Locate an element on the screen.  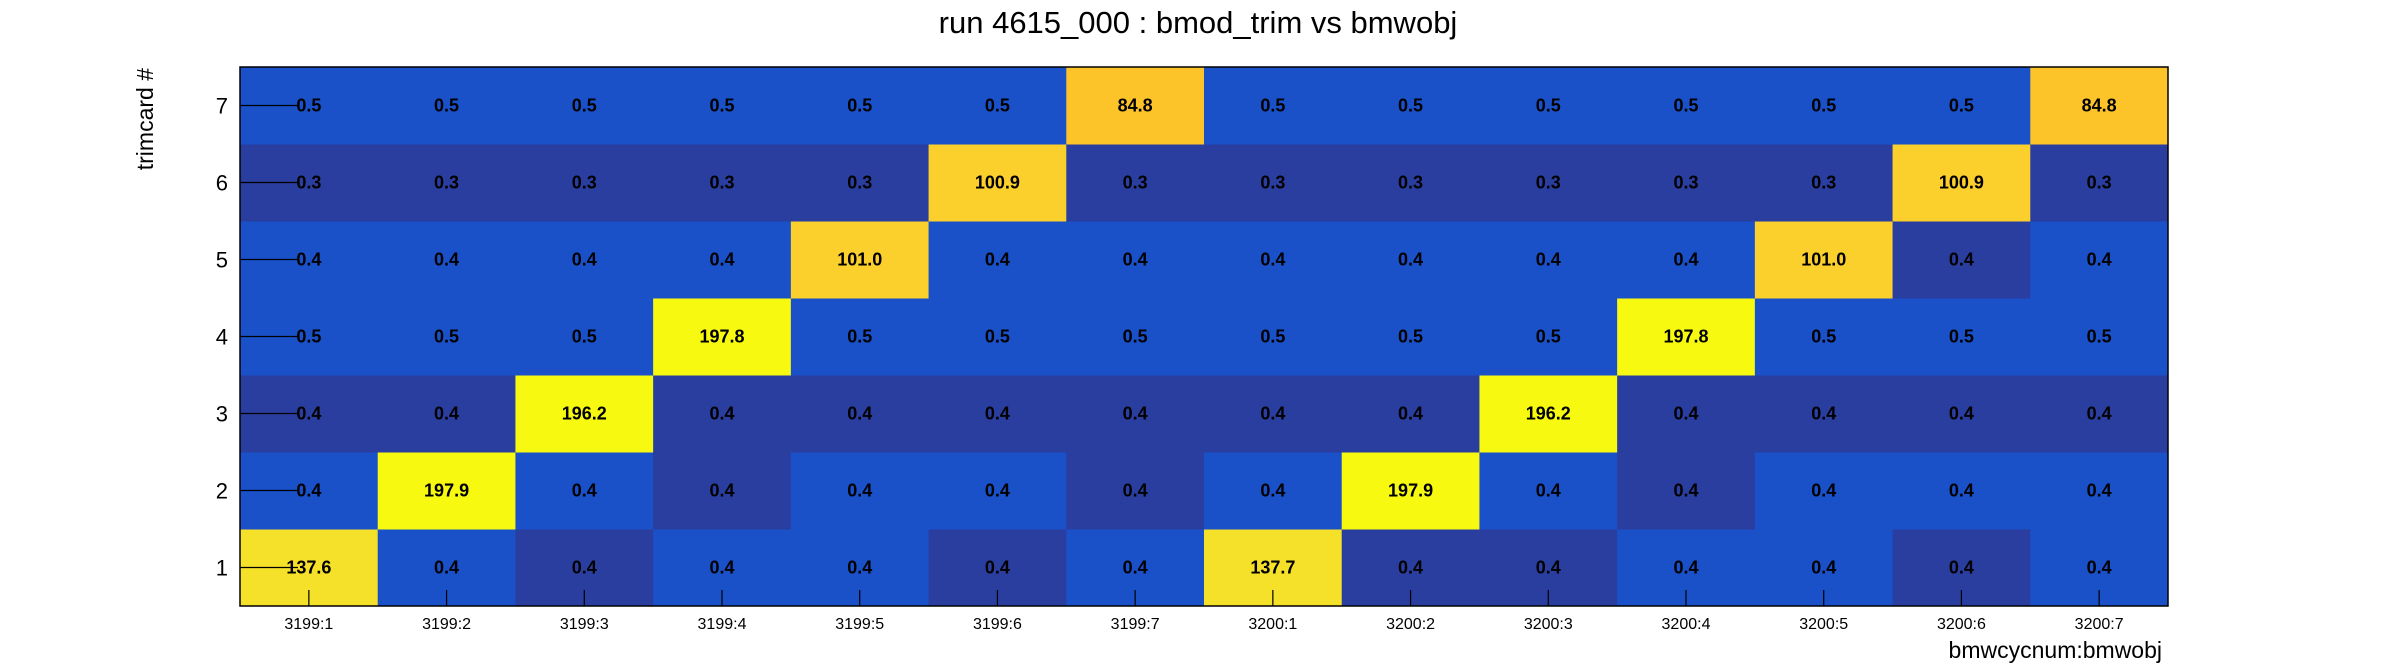
cell-value-label: 197.8 is located at coordinates (1685, 337).